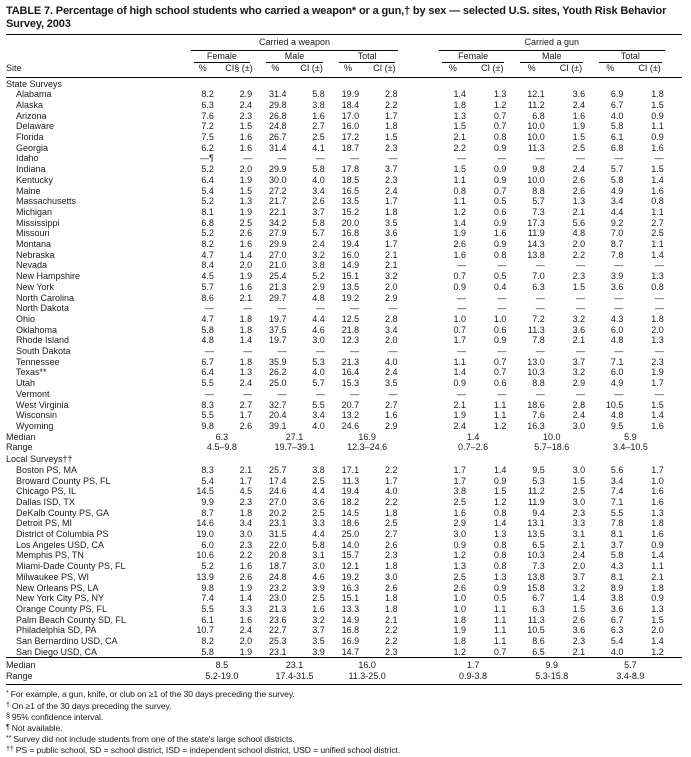 The width and height of the screenshot is (691, 757). Describe the element at coordinates (207, 137) in the screenshot. I see `value-cell: 7.5` at that location.